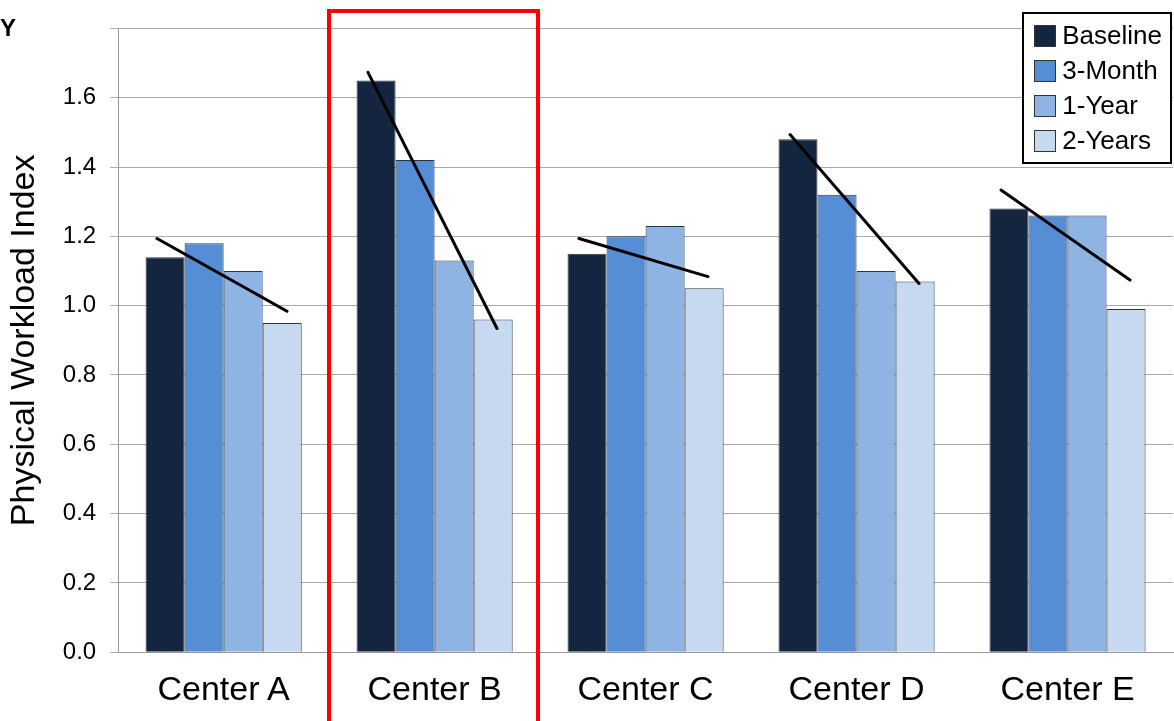  I want to click on legend-label: Baseline, so click(1112, 35).